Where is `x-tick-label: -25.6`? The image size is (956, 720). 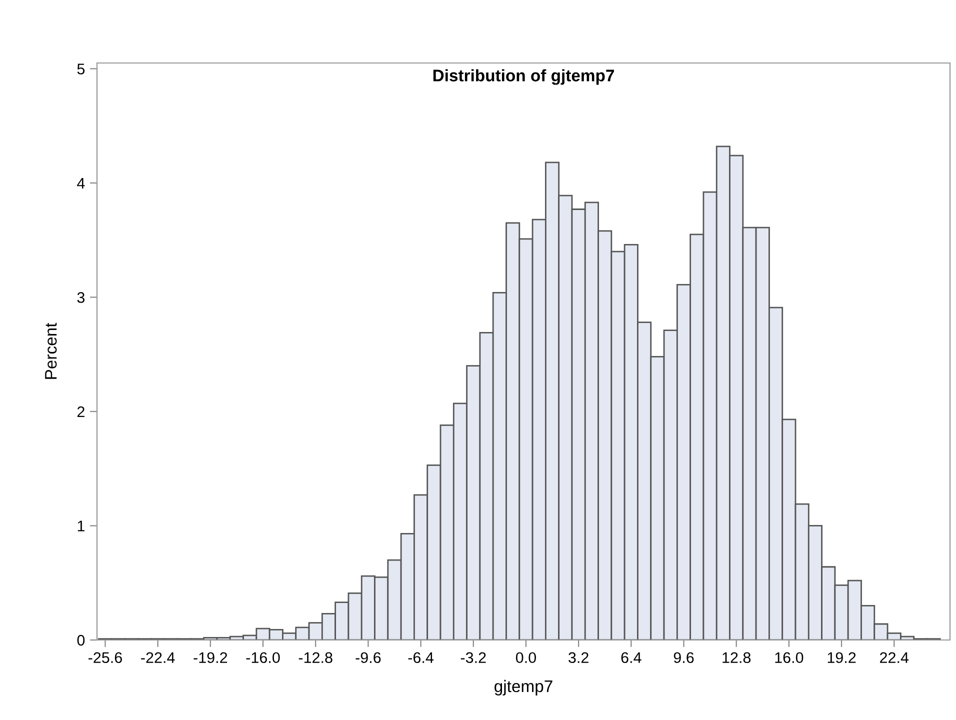 x-tick-label: -25.6 is located at coordinates (105, 658).